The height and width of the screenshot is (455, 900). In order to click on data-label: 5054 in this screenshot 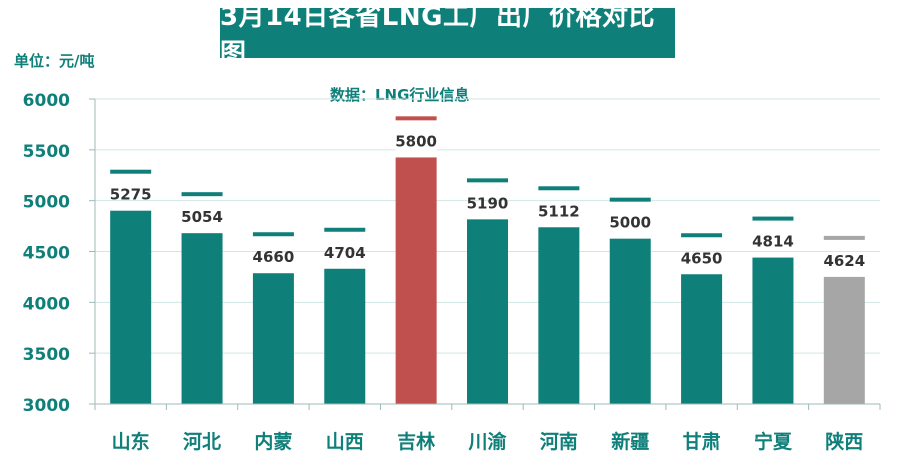, I will do `click(202, 217)`.